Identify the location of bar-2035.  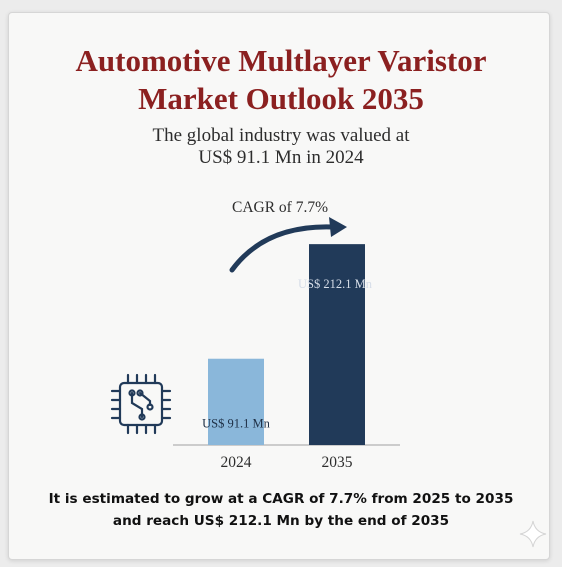
(337, 344).